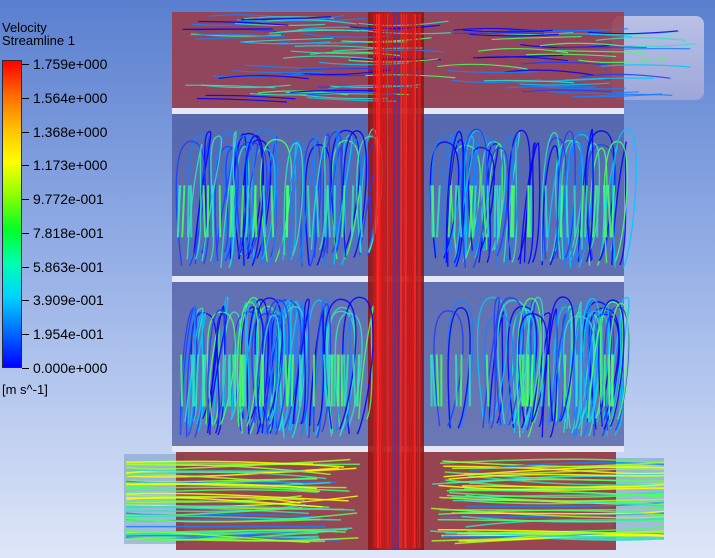 The width and height of the screenshot is (715, 558). I want to click on legend-tick-label: 1.759e+000, so click(70, 64).